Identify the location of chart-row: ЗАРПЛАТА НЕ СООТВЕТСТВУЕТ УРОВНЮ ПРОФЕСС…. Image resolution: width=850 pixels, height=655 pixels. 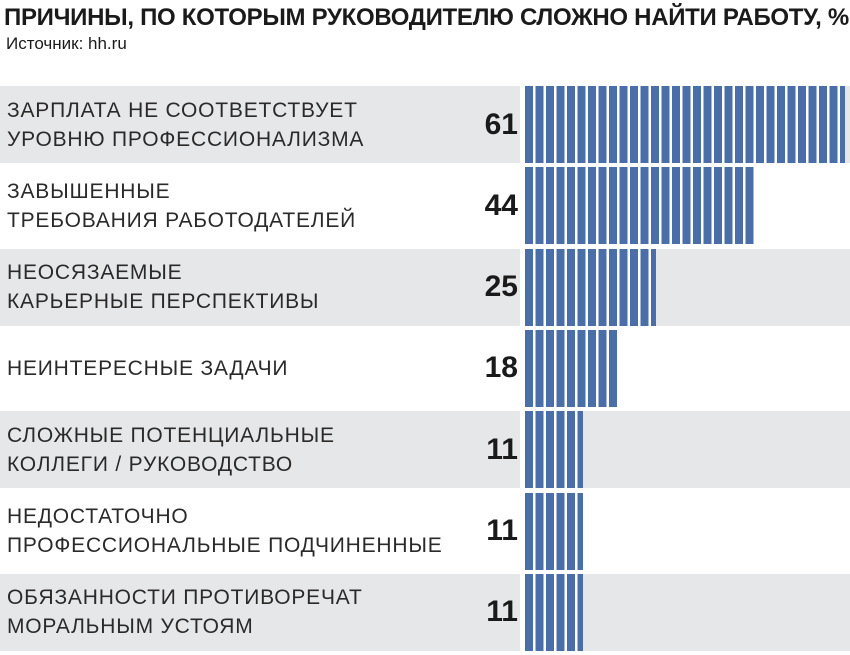
(425, 124).